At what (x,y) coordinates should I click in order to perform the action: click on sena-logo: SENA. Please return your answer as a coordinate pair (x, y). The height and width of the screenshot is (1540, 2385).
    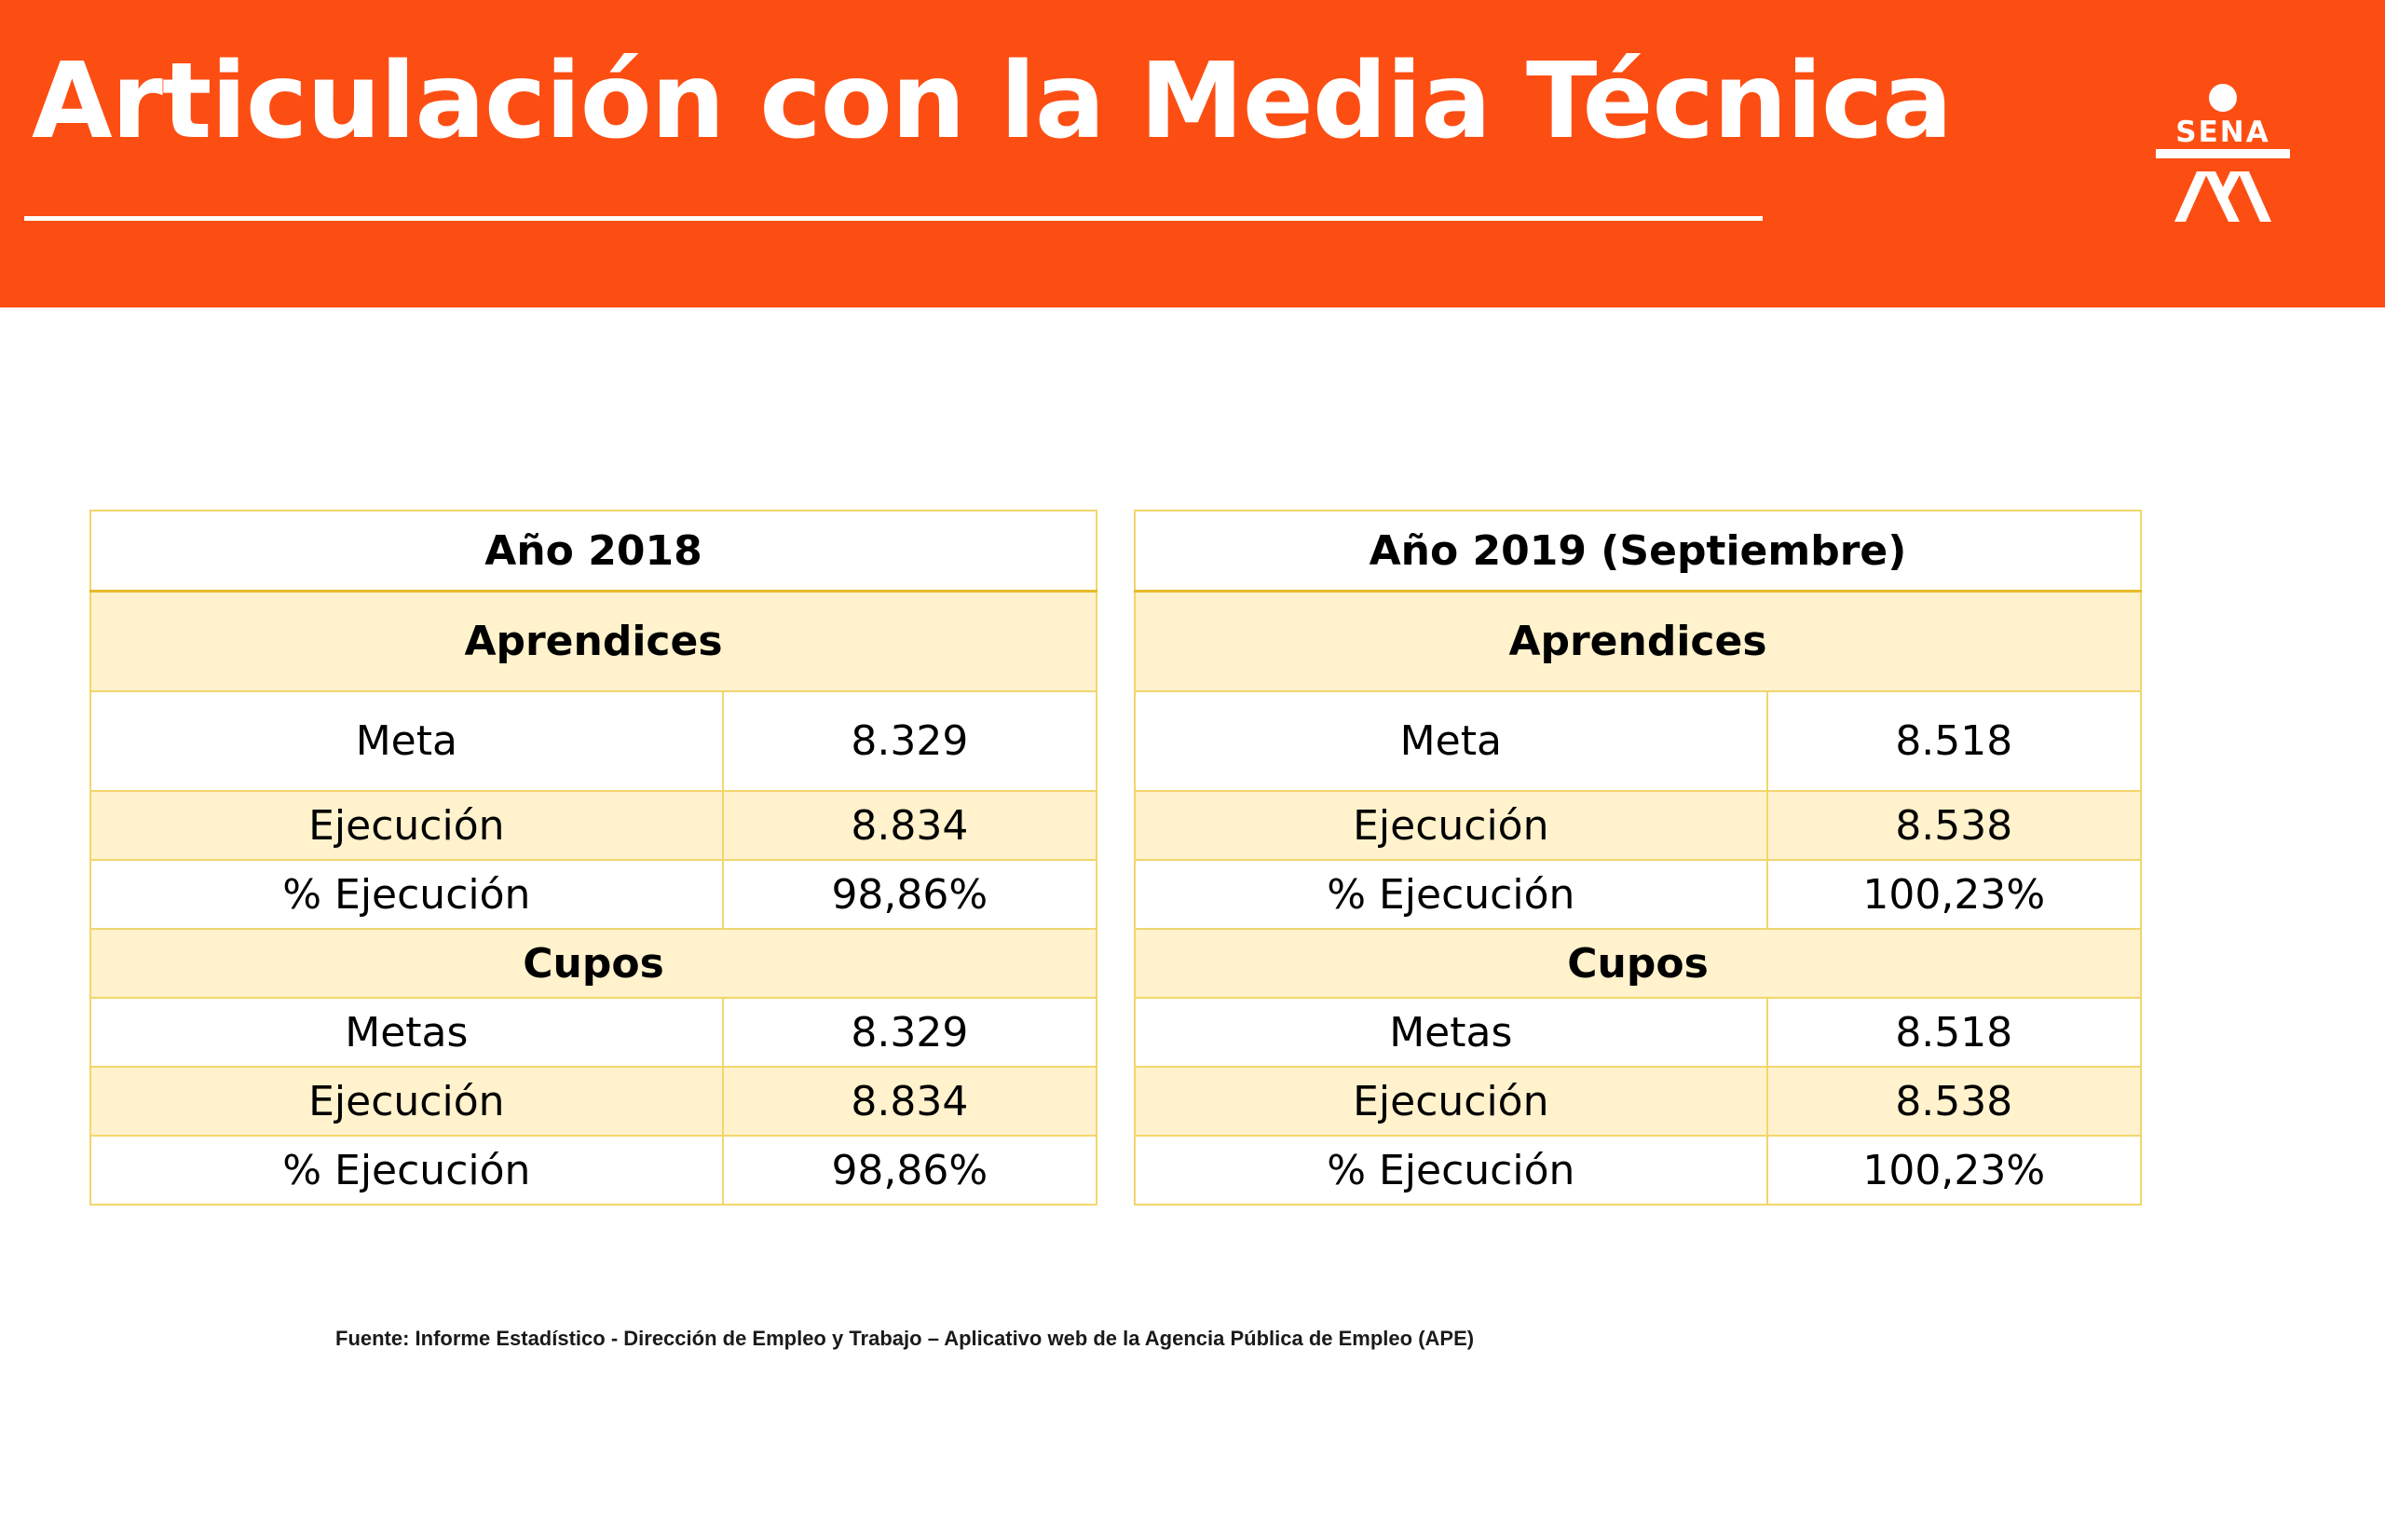
    Looking at the image, I should click on (2223, 156).